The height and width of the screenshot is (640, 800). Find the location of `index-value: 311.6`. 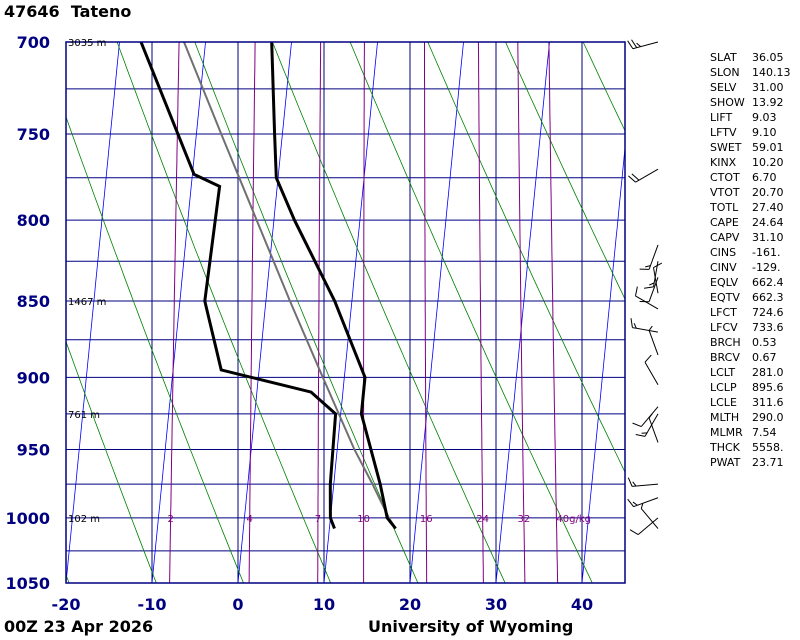

index-value: 311.6 is located at coordinates (768, 402).